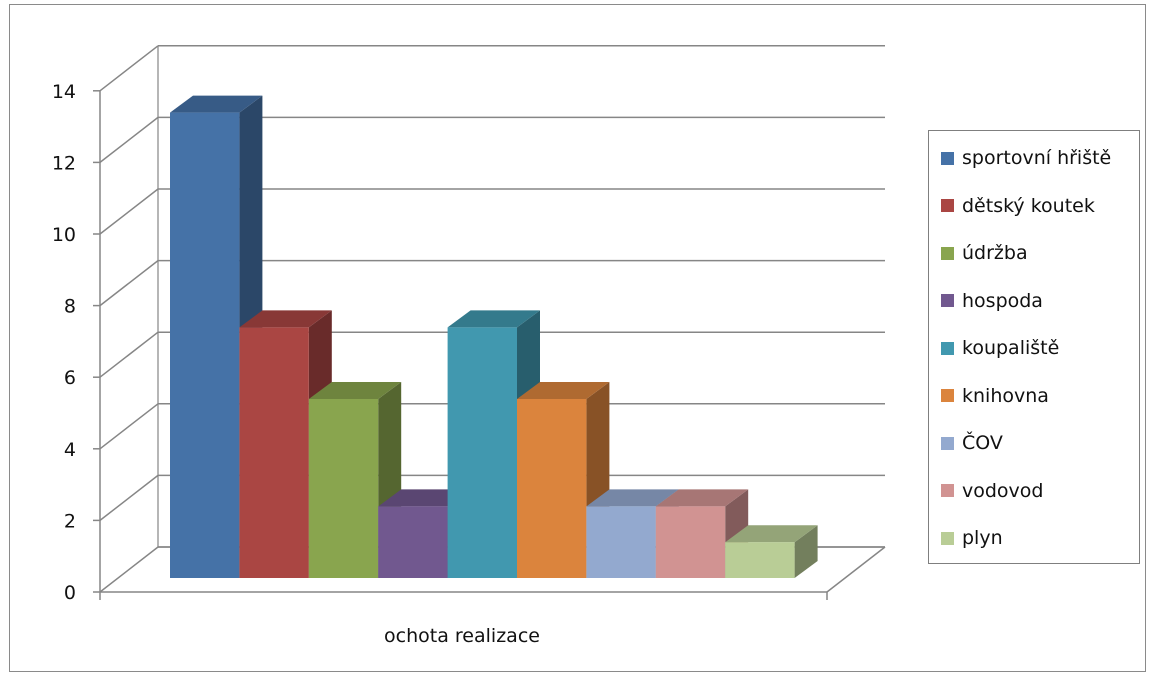 This screenshot has width=1149, height=675. I want to click on legend-label: plyn, so click(982, 538).